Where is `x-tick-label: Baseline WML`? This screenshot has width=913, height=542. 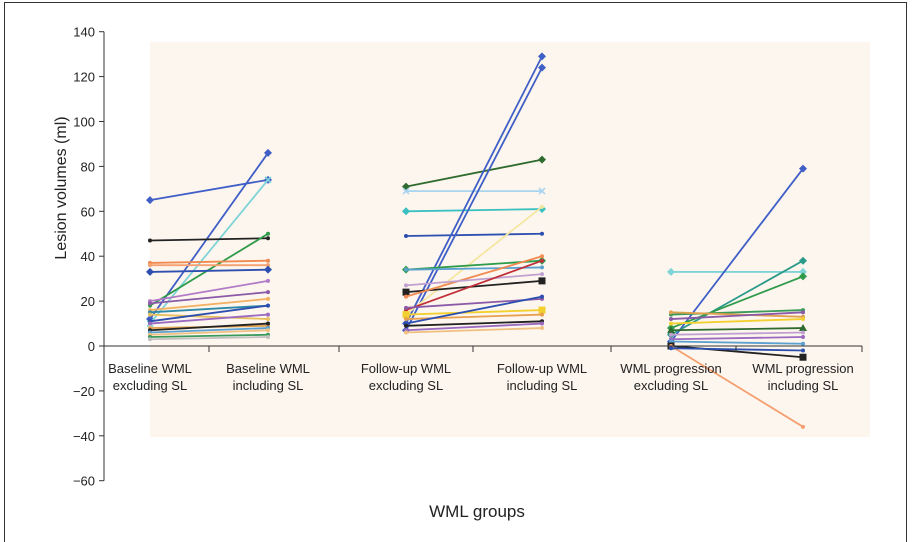 x-tick-label: Baseline WML is located at coordinates (150, 368).